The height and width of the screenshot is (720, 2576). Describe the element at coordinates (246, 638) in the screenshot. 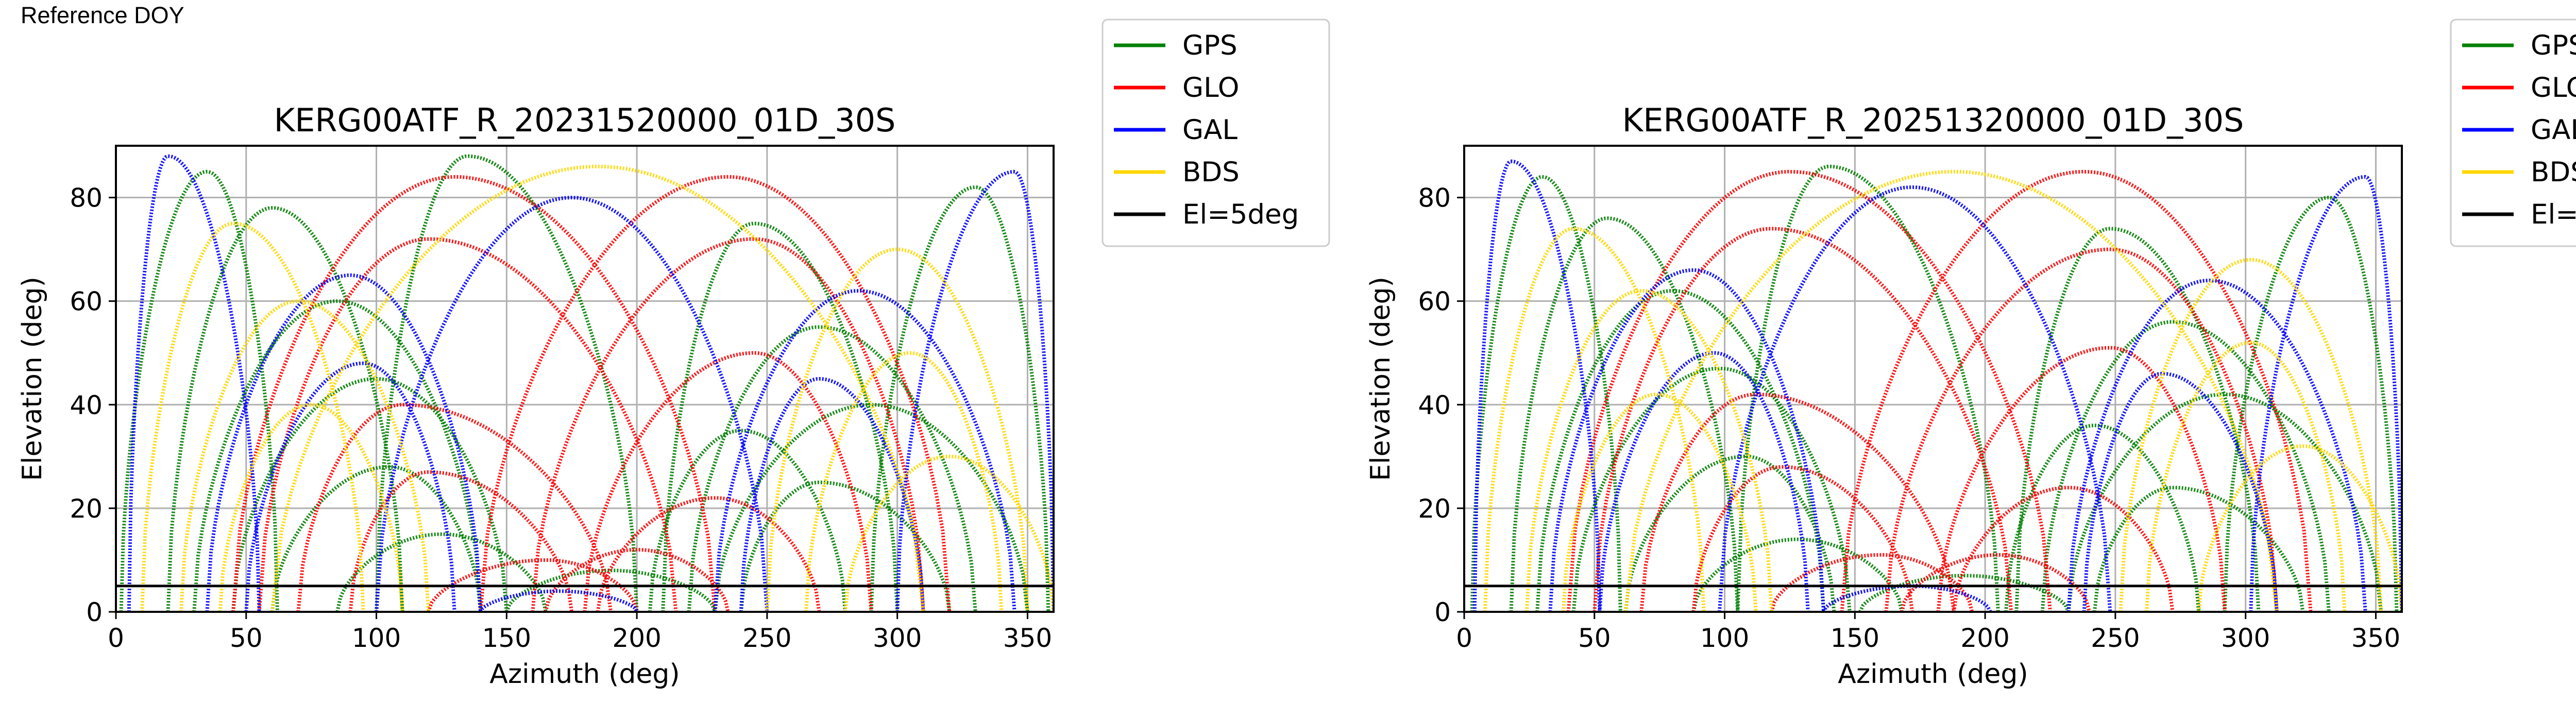

I see `x-tick-label: 50` at that location.